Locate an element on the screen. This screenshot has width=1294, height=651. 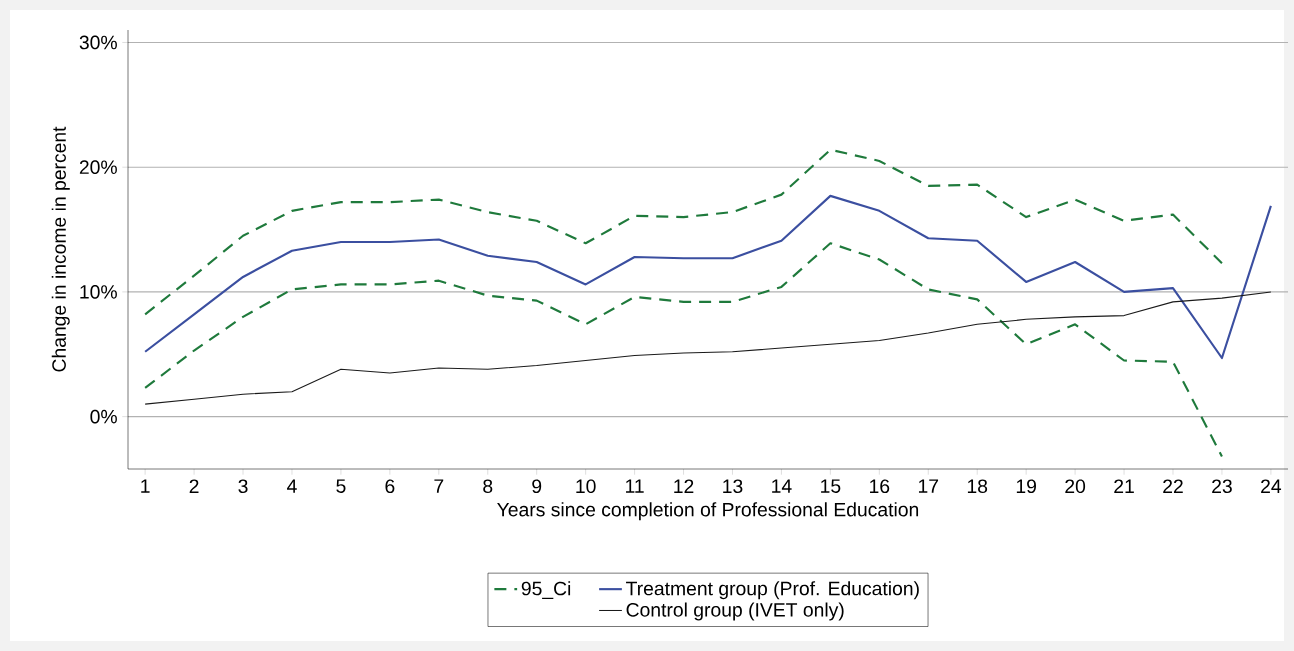
x-tick-label: 18 is located at coordinates (977, 486).